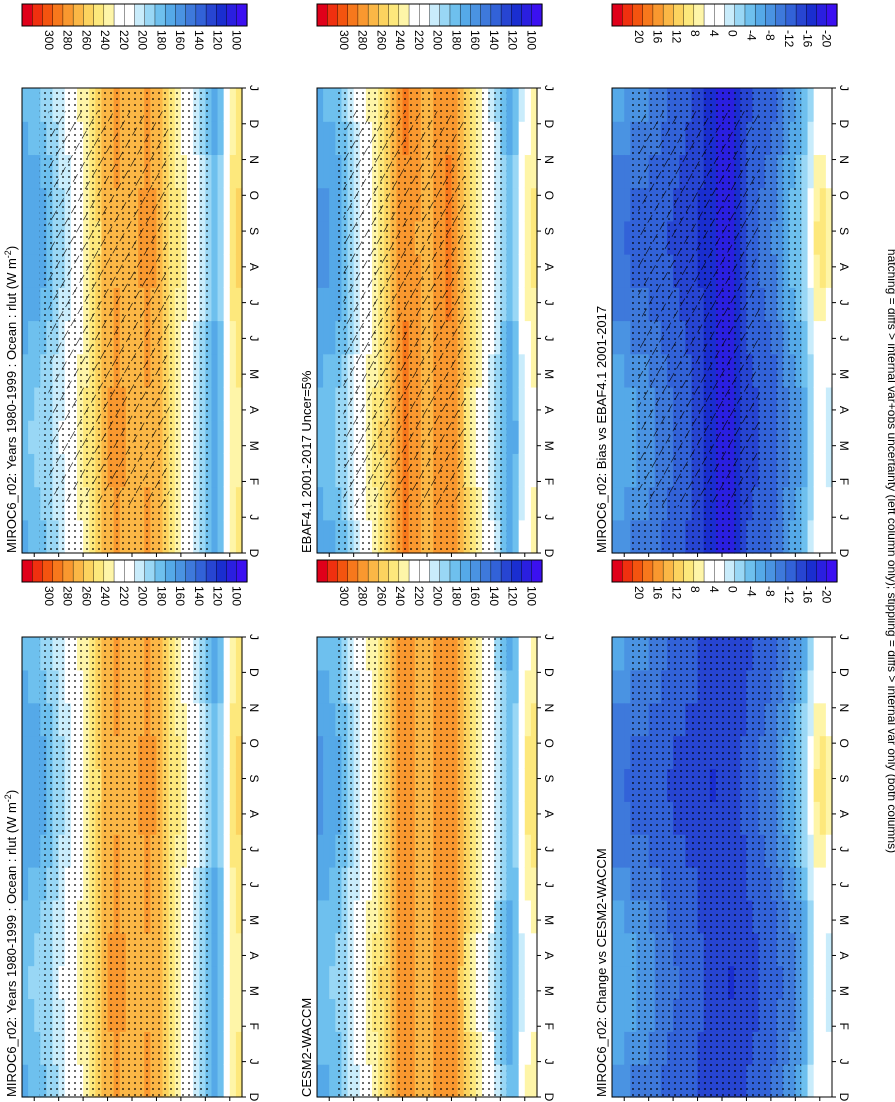 The image size is (895, 1102). I want to click on colorbar: 20 16 12 8 4 0 -4 -8 -12 -16 -20, so click(724, 25).